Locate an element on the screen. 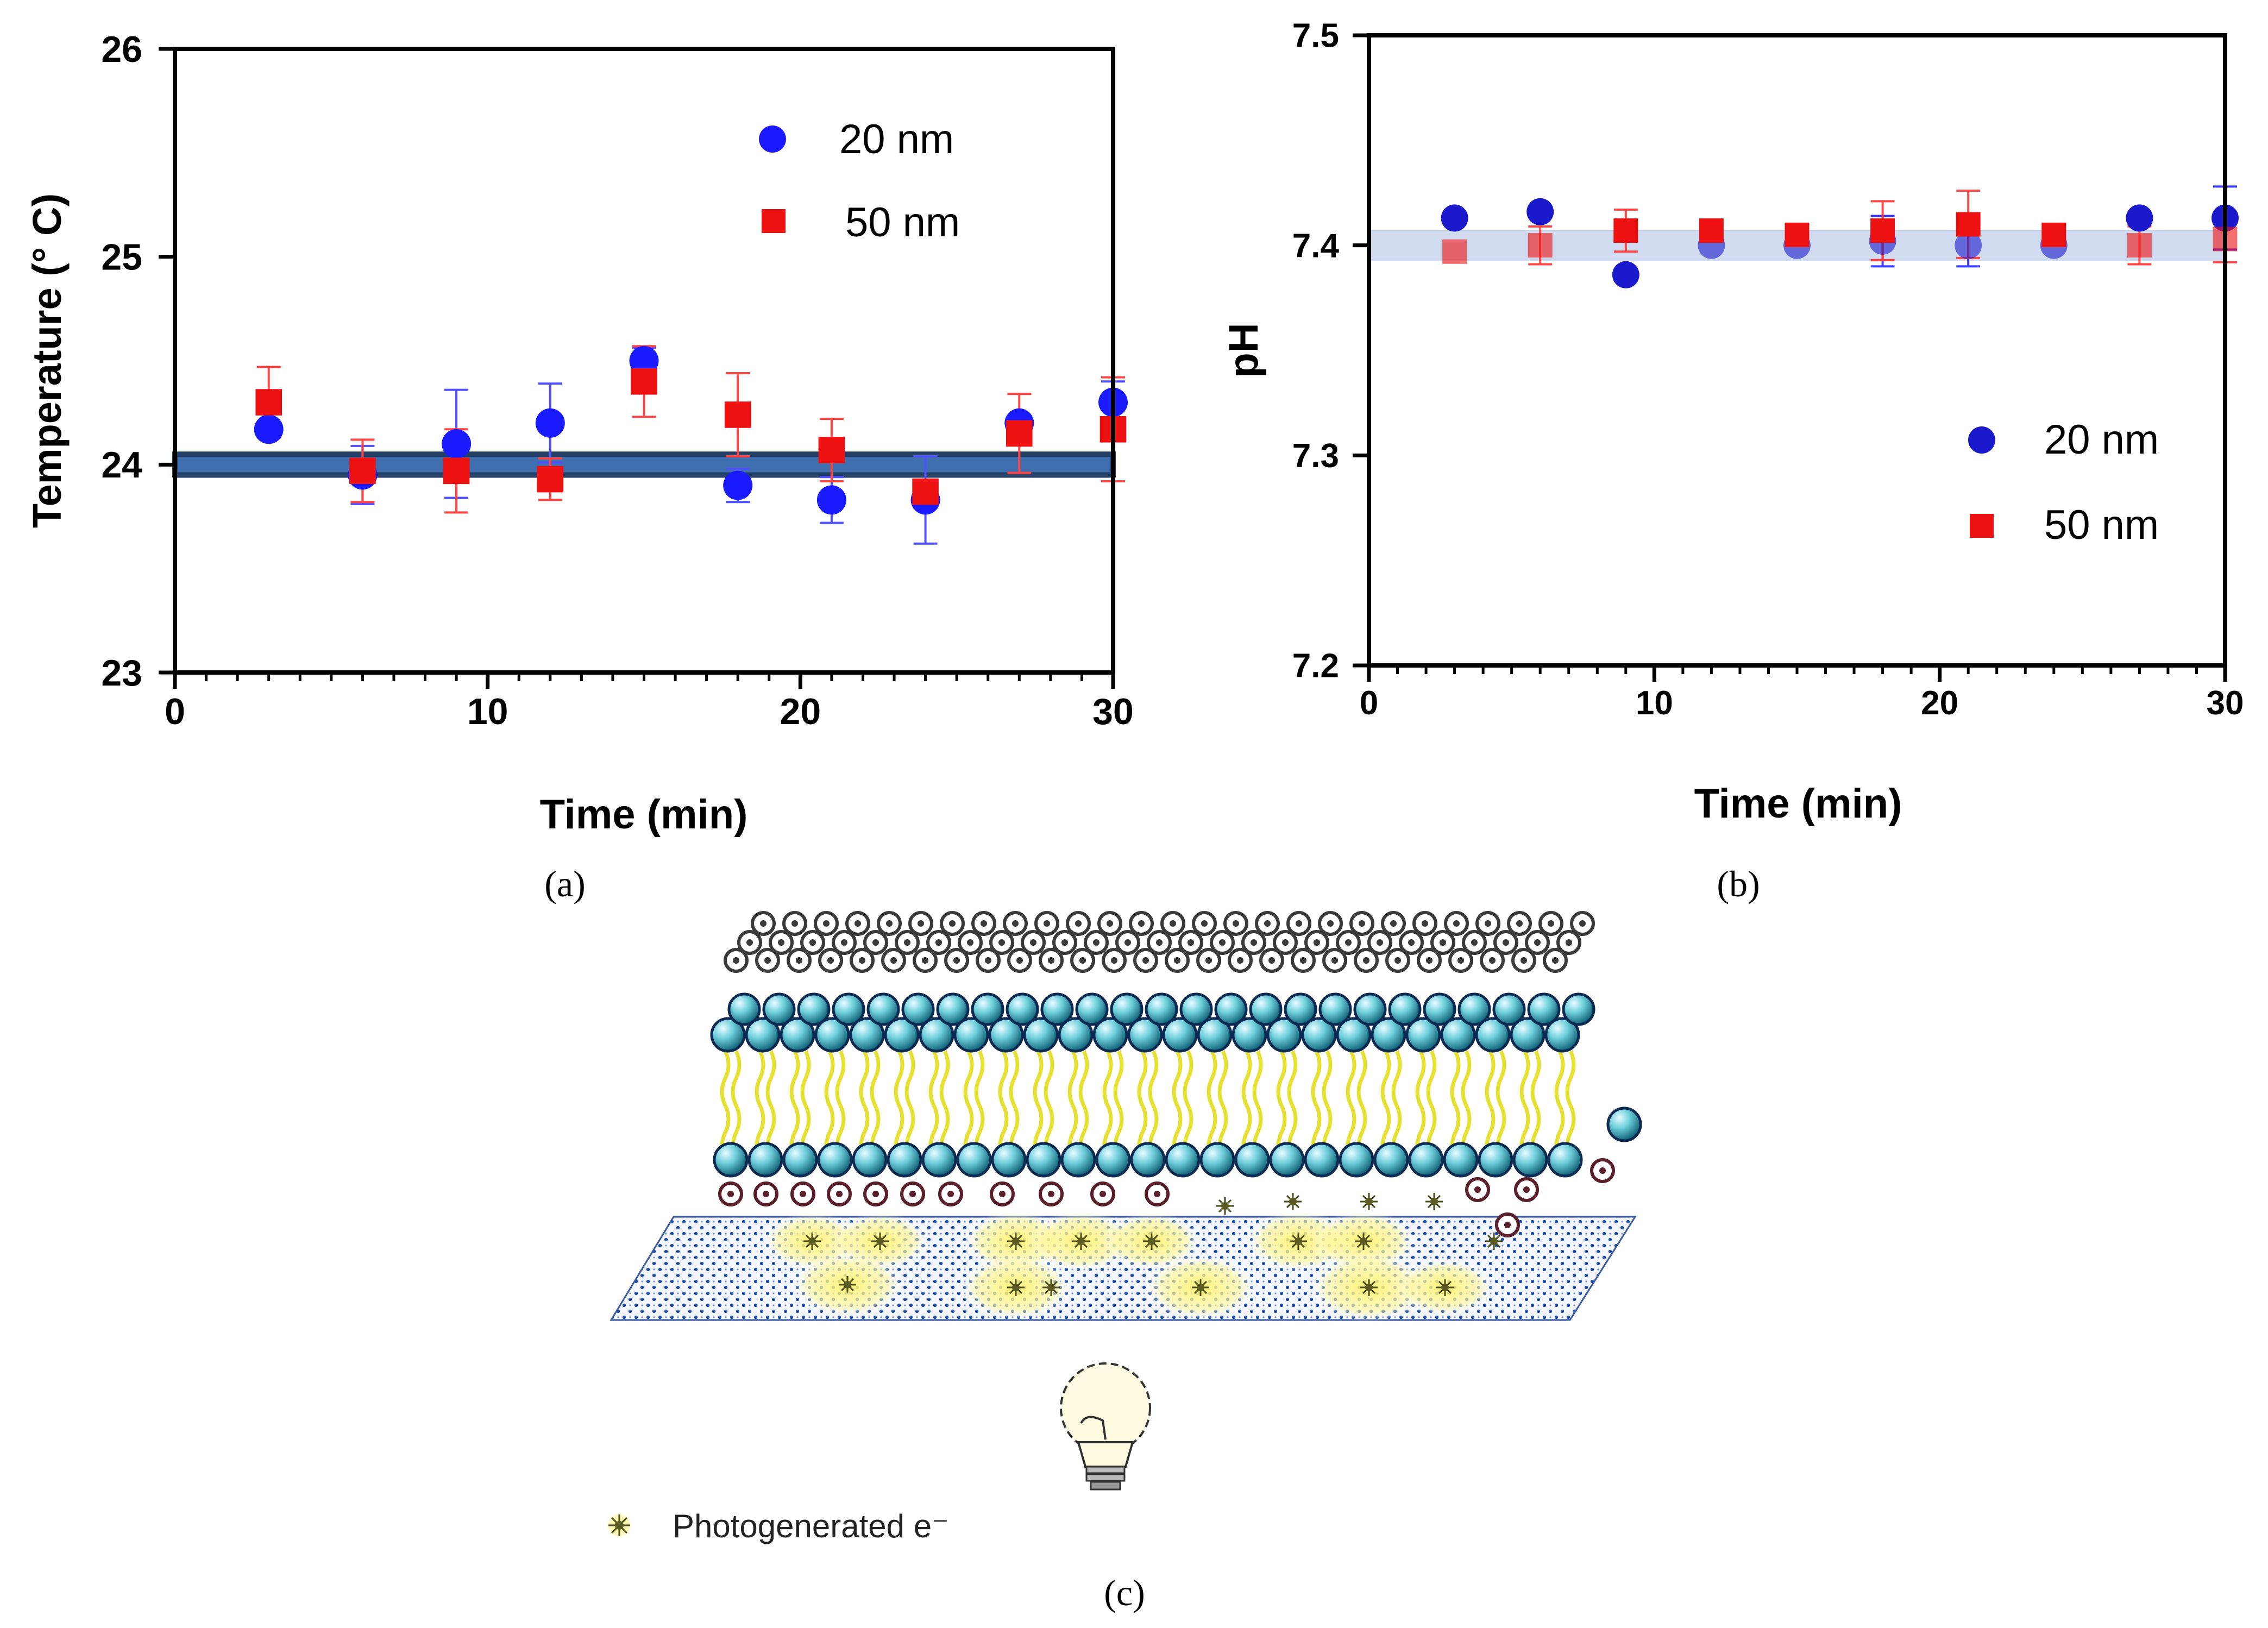 The image size is (2268, 1628). panel-b-label: (b) is located at coordinates (1739, 883).